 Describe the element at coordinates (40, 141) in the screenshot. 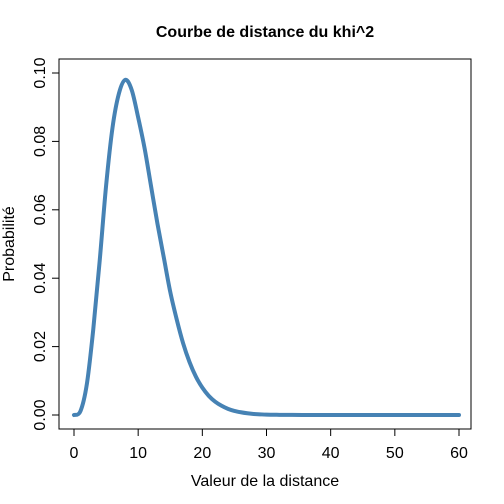

I see `y-tick-label: 0.08` at that location.